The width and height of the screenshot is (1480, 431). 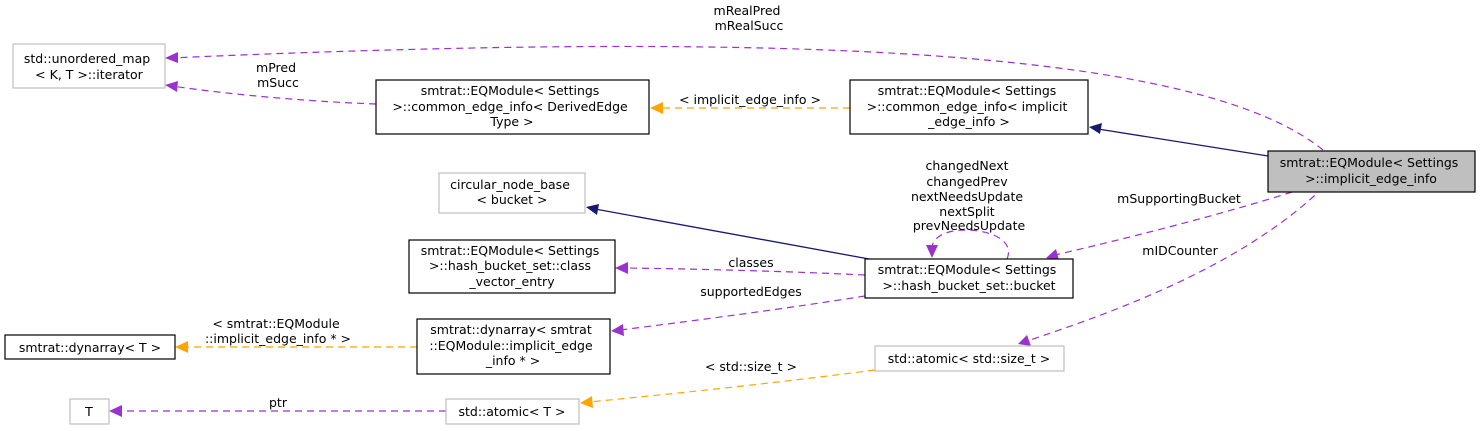 I want to click on node-t: T, so click(x=89, y=411).